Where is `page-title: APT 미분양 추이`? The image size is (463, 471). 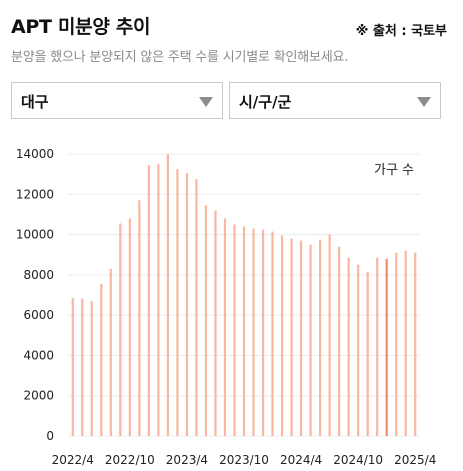 page-title: APT 미분양 추이 is located at coordinates (81, 27).